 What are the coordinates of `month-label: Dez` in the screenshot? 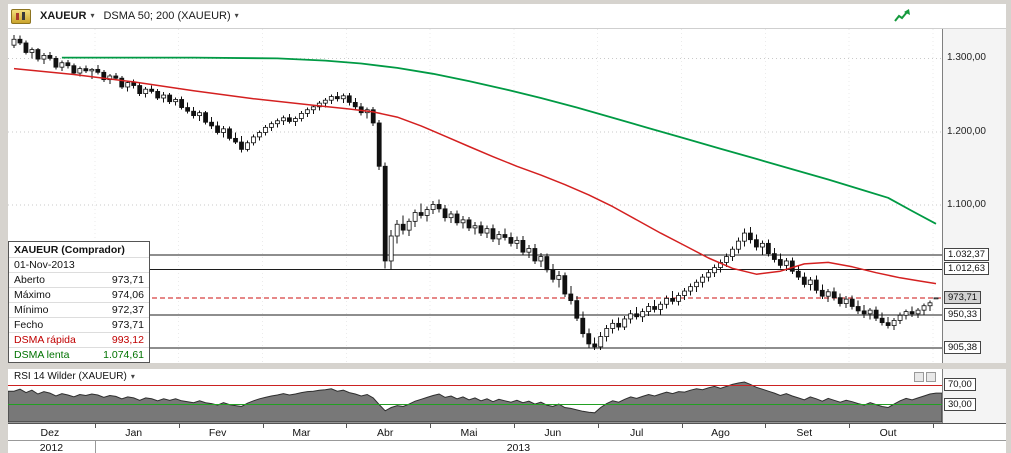 It's located at (50, 433).